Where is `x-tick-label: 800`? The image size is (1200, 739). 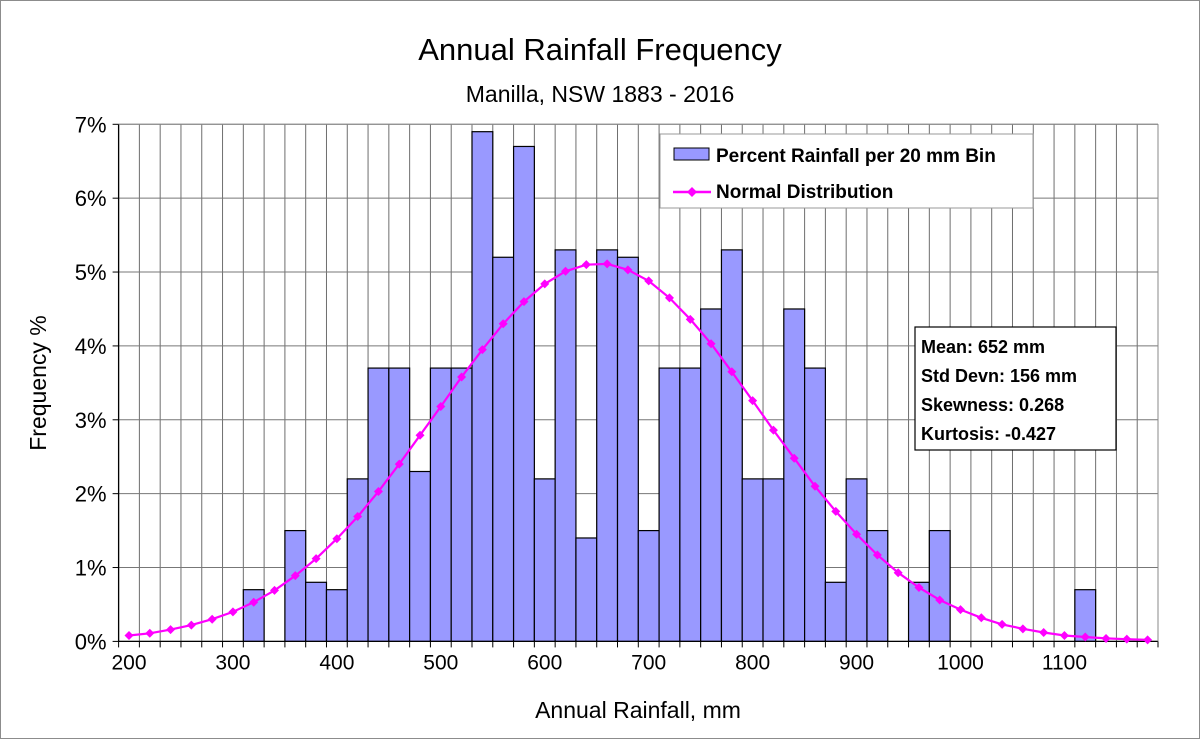 x-tick-label: 800 is located at coordinates (752, 662).